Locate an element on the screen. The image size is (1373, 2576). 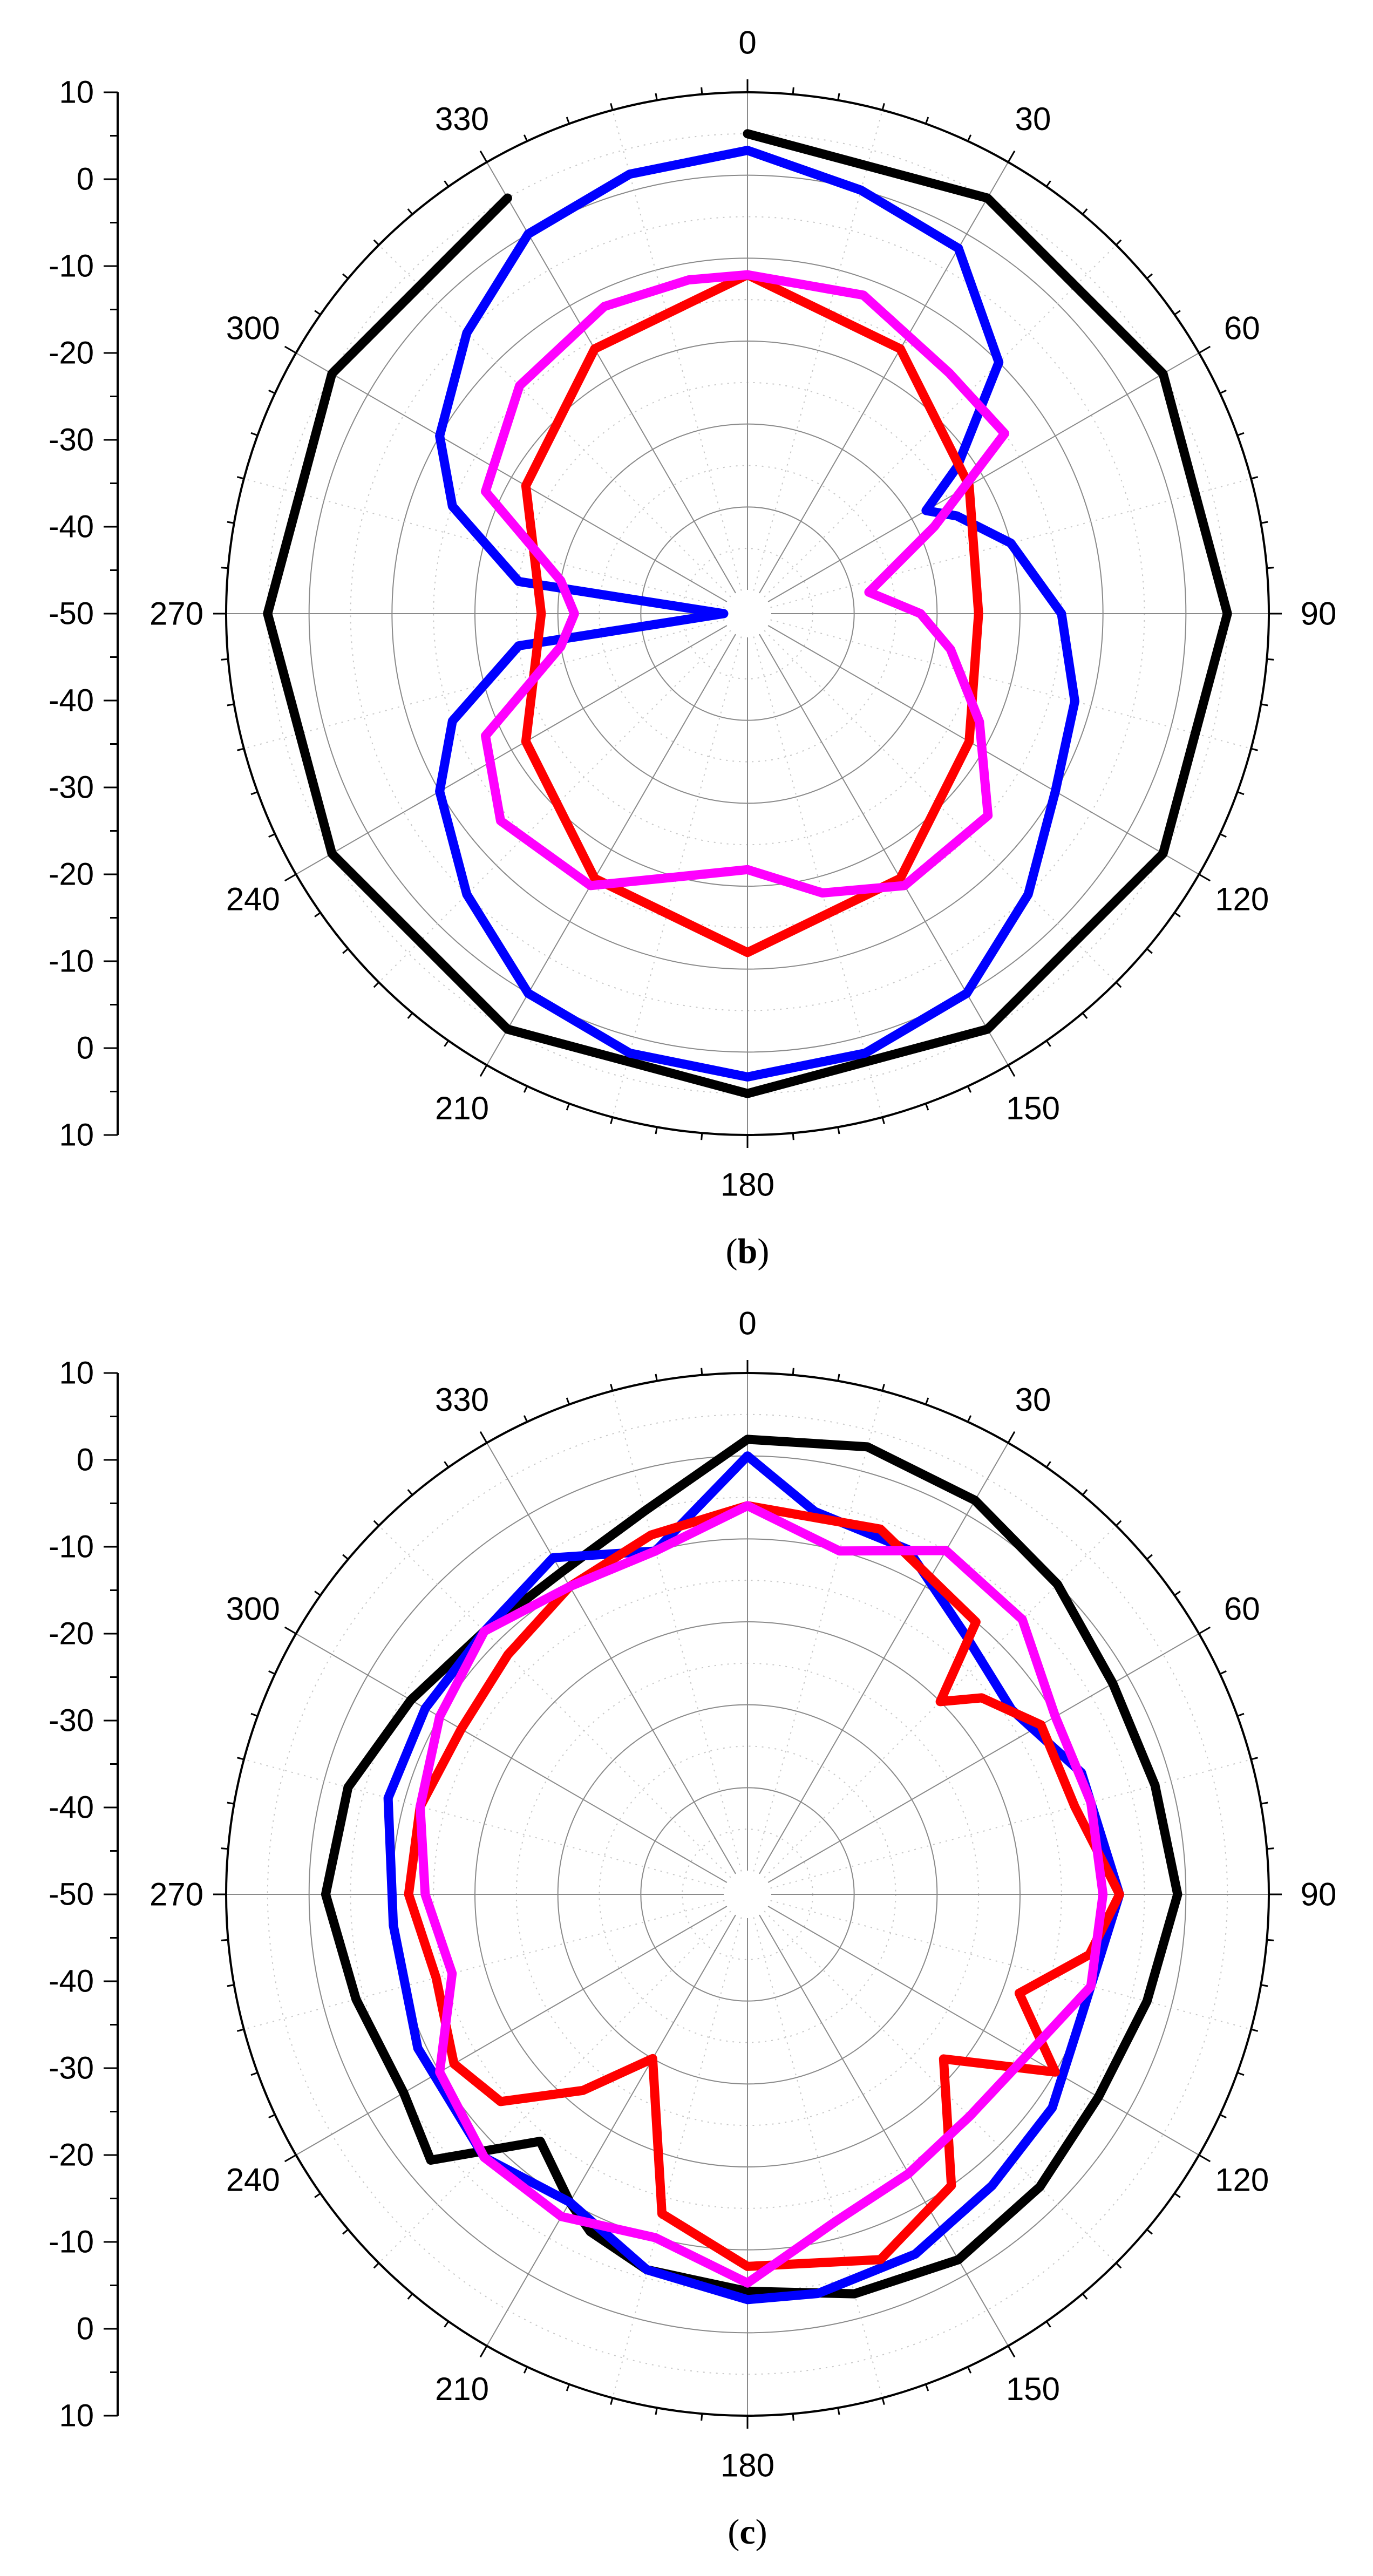
caption-letter: b is located at coordinates (748, 1251).